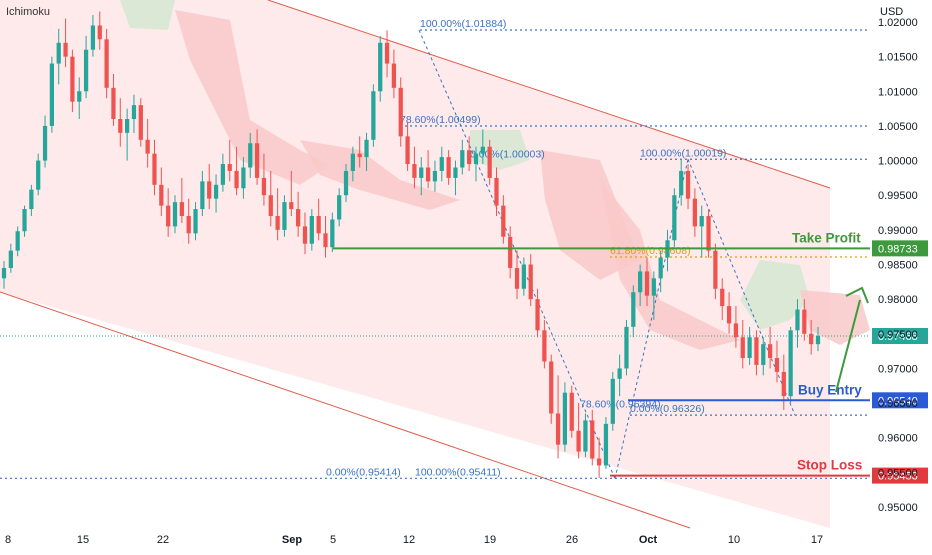  Describe the element at coordinates (620, 404) in the screenshot. I see `fib-level-label: 78.60%(0.96394)` at that location.